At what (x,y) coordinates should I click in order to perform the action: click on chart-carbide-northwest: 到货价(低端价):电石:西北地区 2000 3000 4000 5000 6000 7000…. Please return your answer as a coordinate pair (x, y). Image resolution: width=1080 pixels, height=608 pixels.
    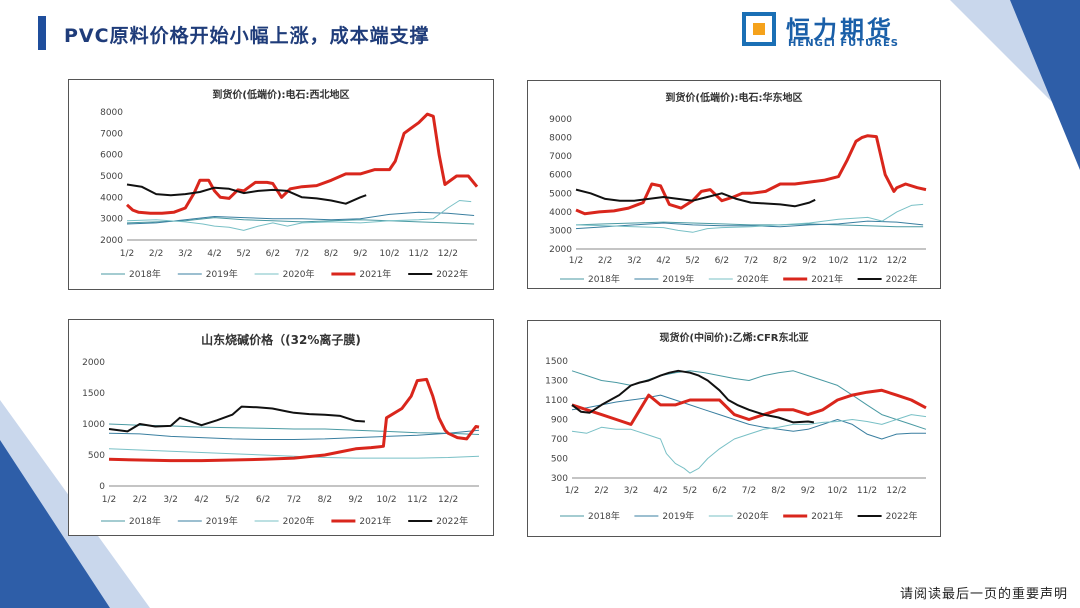
    Looking at the image, I should click on (281, 184).